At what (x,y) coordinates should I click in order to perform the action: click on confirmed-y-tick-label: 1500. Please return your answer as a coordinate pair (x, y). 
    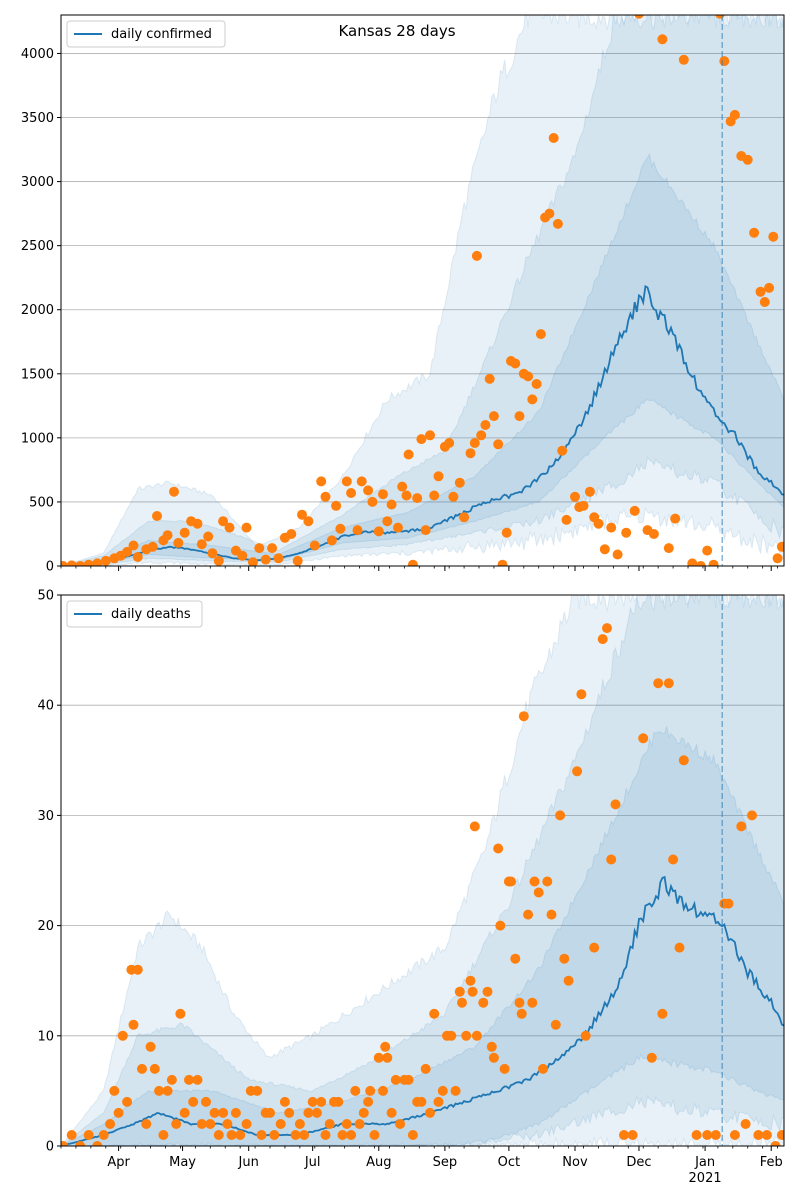
    Looking at the image, I should click on (37, 374).